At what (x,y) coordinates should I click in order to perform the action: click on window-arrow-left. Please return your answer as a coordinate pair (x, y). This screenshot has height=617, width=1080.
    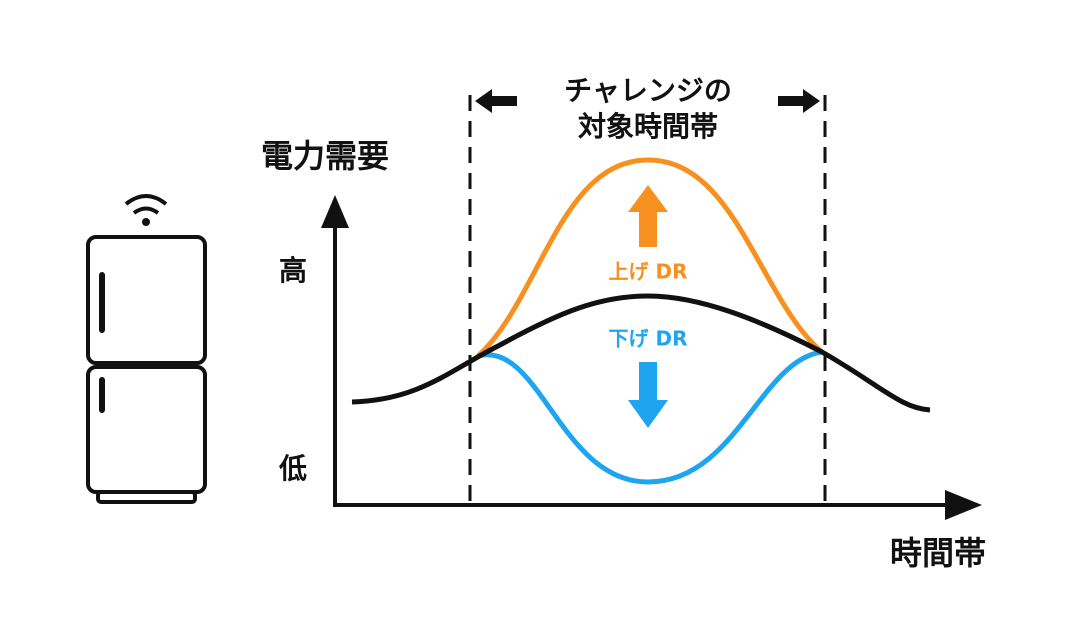
    Looking at the image, I should click on (496, 101).